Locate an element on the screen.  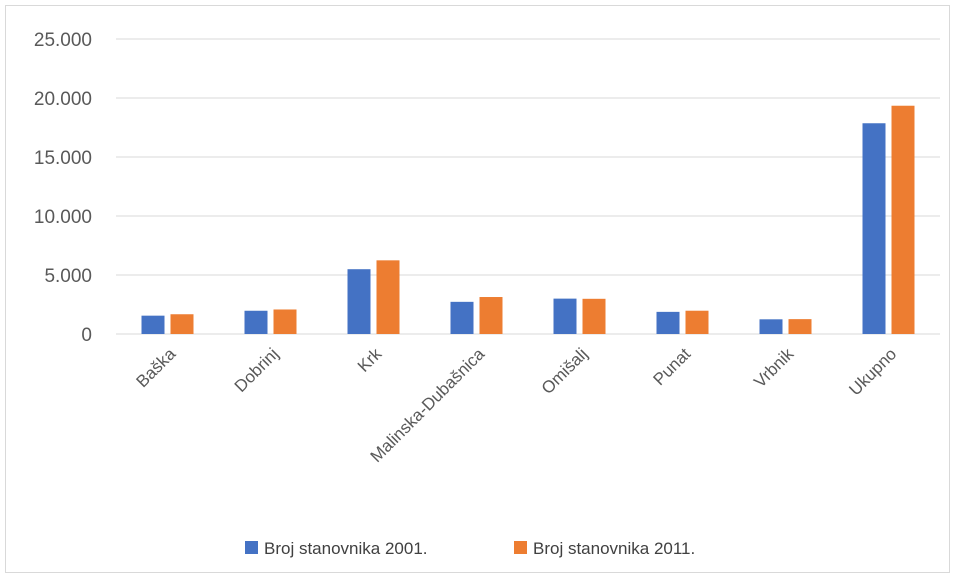
x-tick-label: Punat is located at coordinates (671, 366).